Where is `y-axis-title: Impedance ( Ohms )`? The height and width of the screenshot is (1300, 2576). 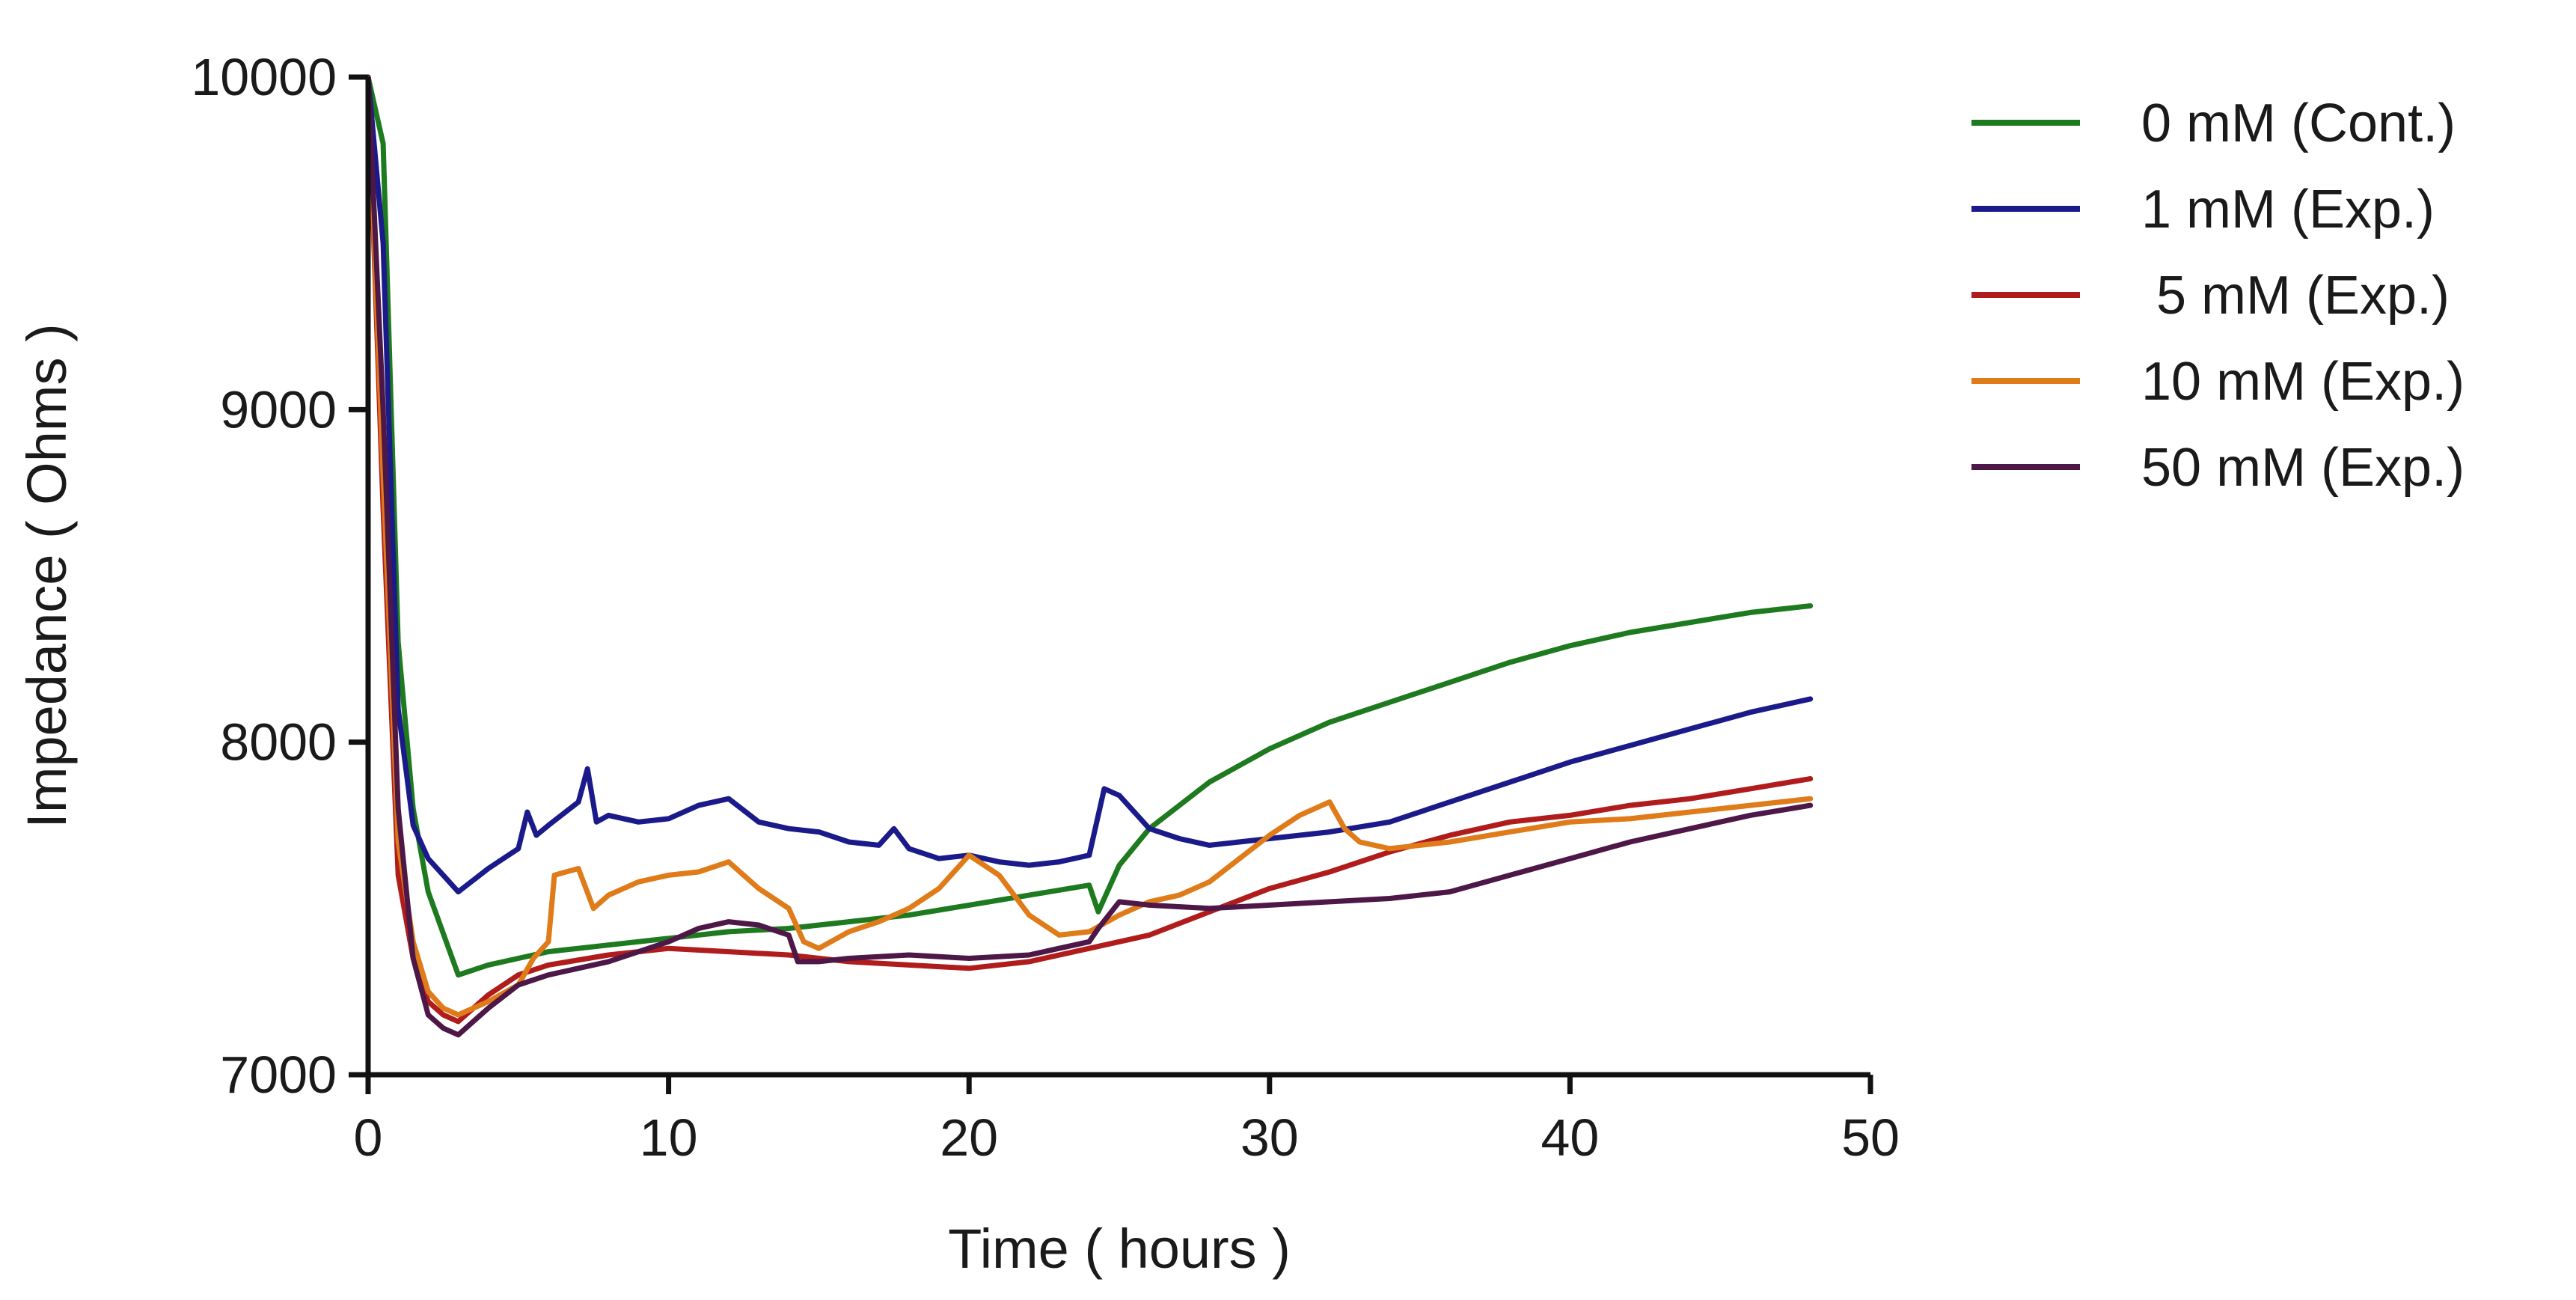
y-axis-title: Impedance ( Ohms ) is located at coordinates (47, 576).